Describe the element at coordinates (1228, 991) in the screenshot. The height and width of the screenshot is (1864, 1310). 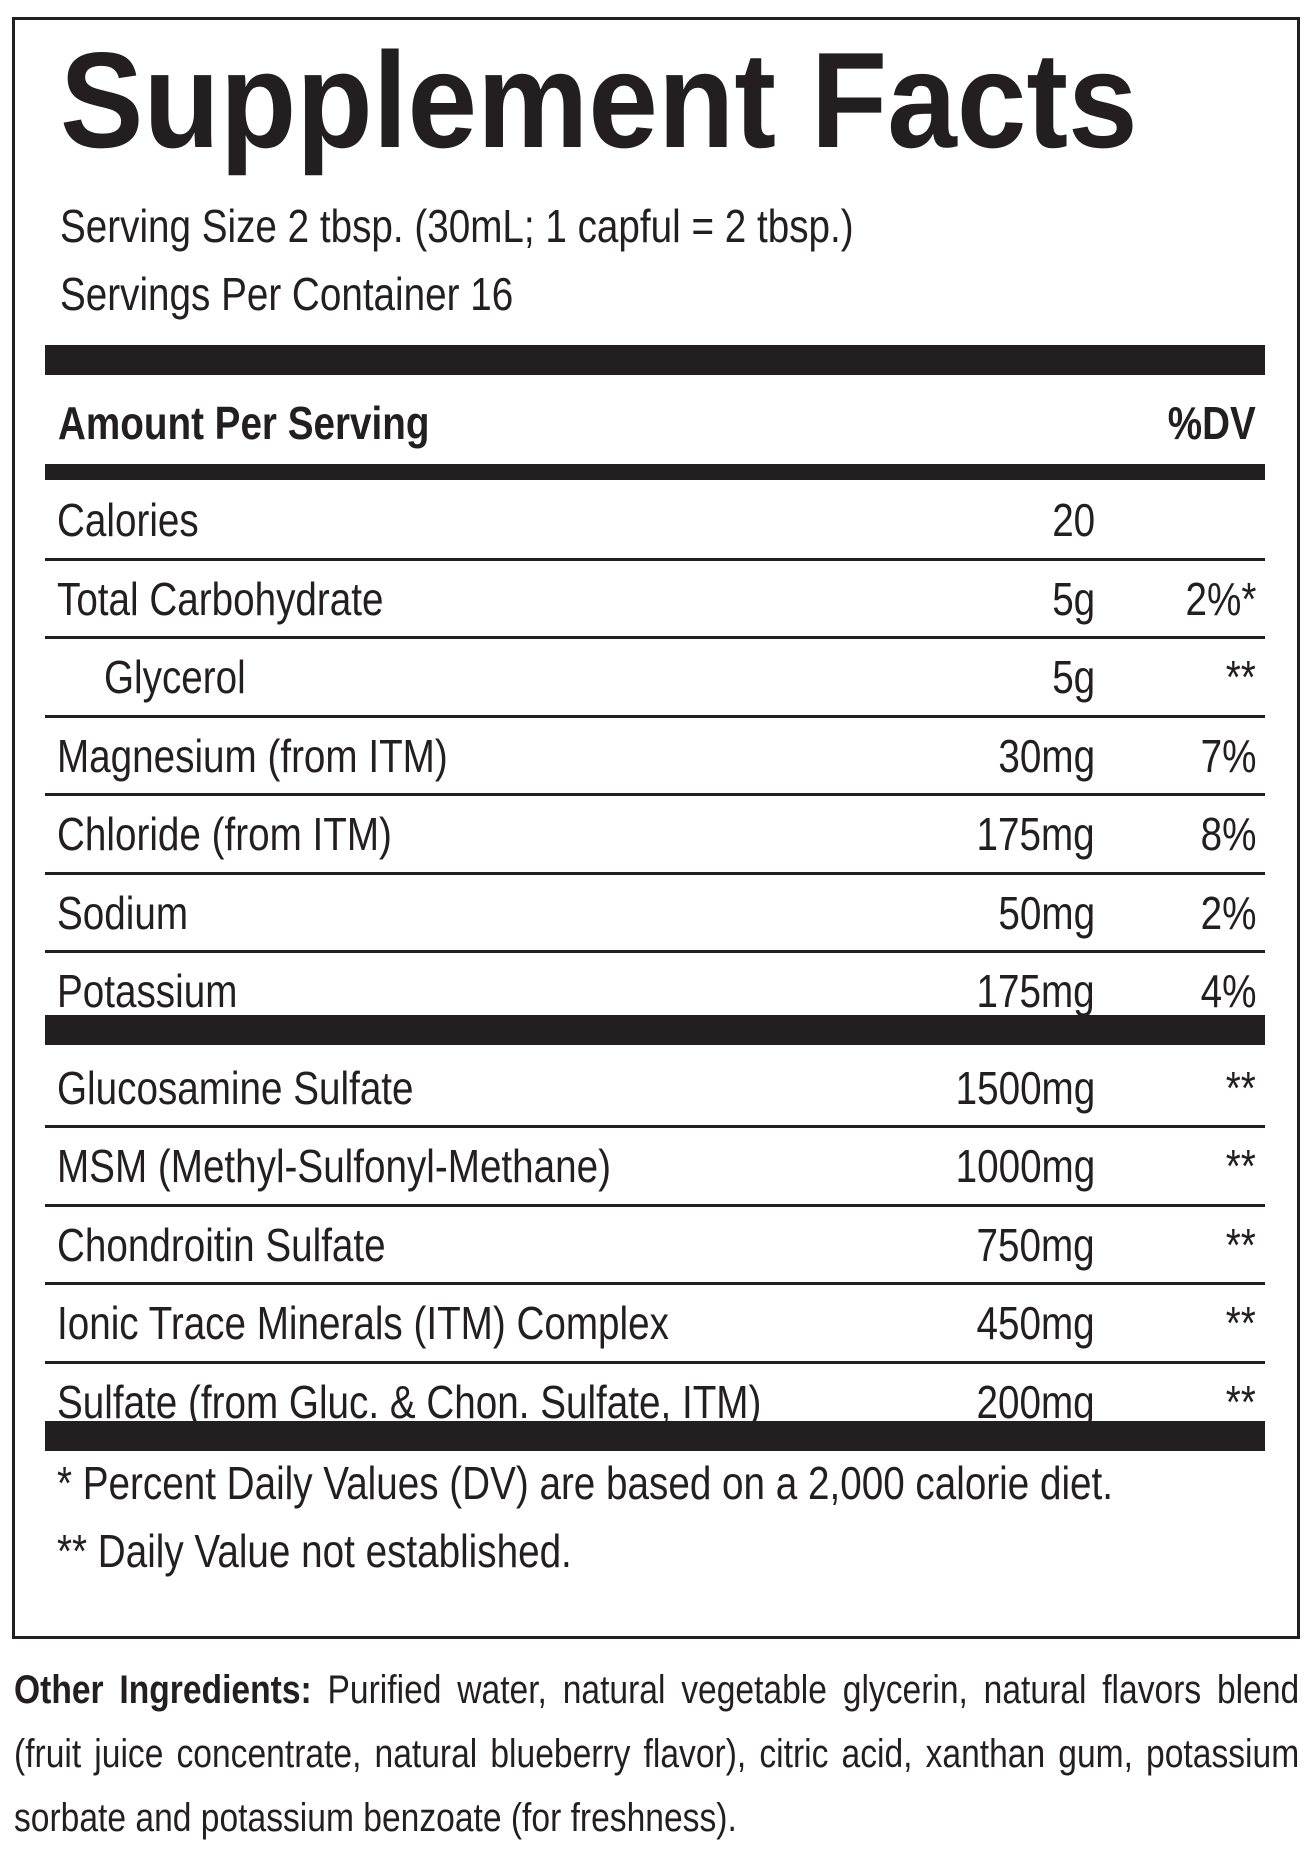
I see `row-dv: 4%` at that location.